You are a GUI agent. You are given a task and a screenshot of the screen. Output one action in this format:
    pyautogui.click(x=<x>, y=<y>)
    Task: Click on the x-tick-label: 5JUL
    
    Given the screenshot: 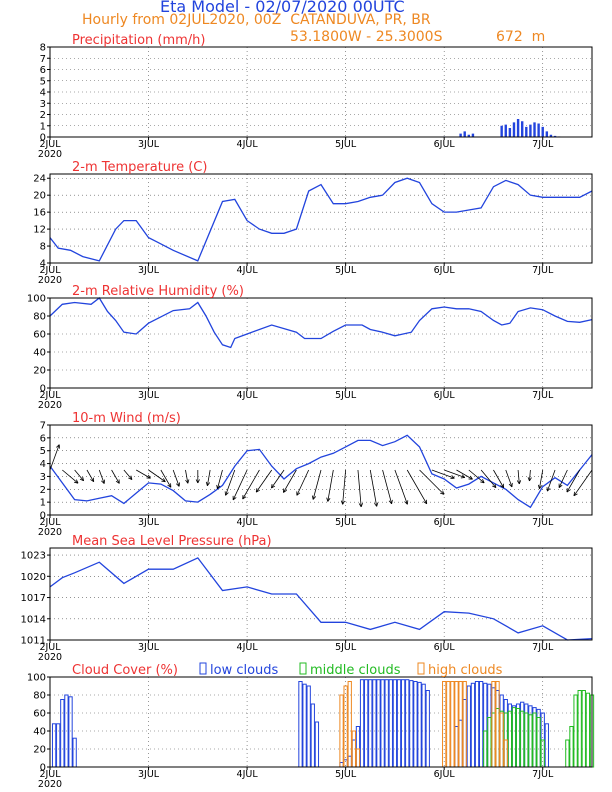 What is the action you would take?
    pyautogui.click(x=346, y=144)
    